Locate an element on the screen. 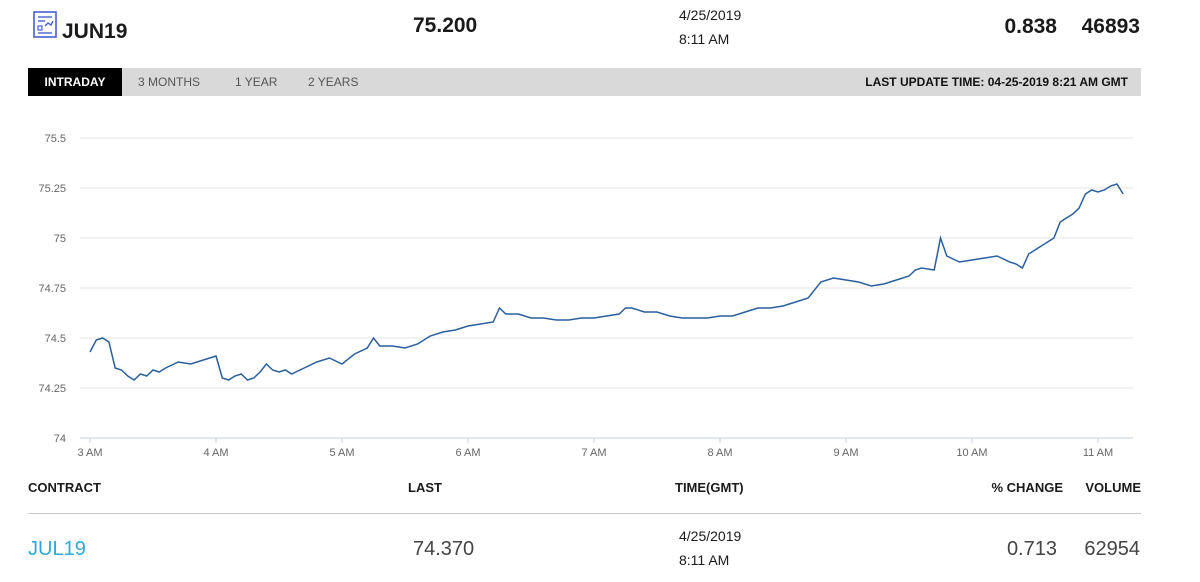 This screenshot has height=582, width=1200. col-header-time: TIME(GMT) is located at coordinates (709, 487).